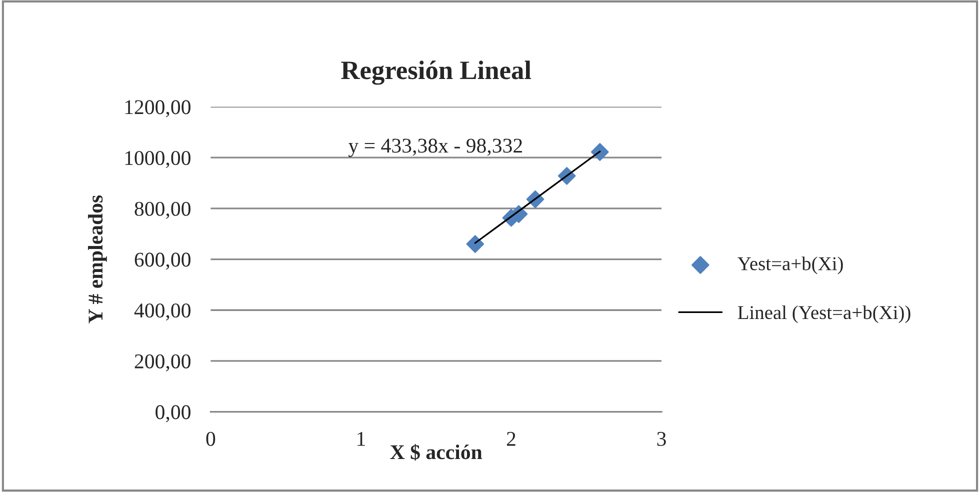 The height and width of the screenshot is (492, 980). What do you see at coordinates (173, 413) in the screenshot?
I see `y-tick-label: 0,00` at bounding box center [173, 413].